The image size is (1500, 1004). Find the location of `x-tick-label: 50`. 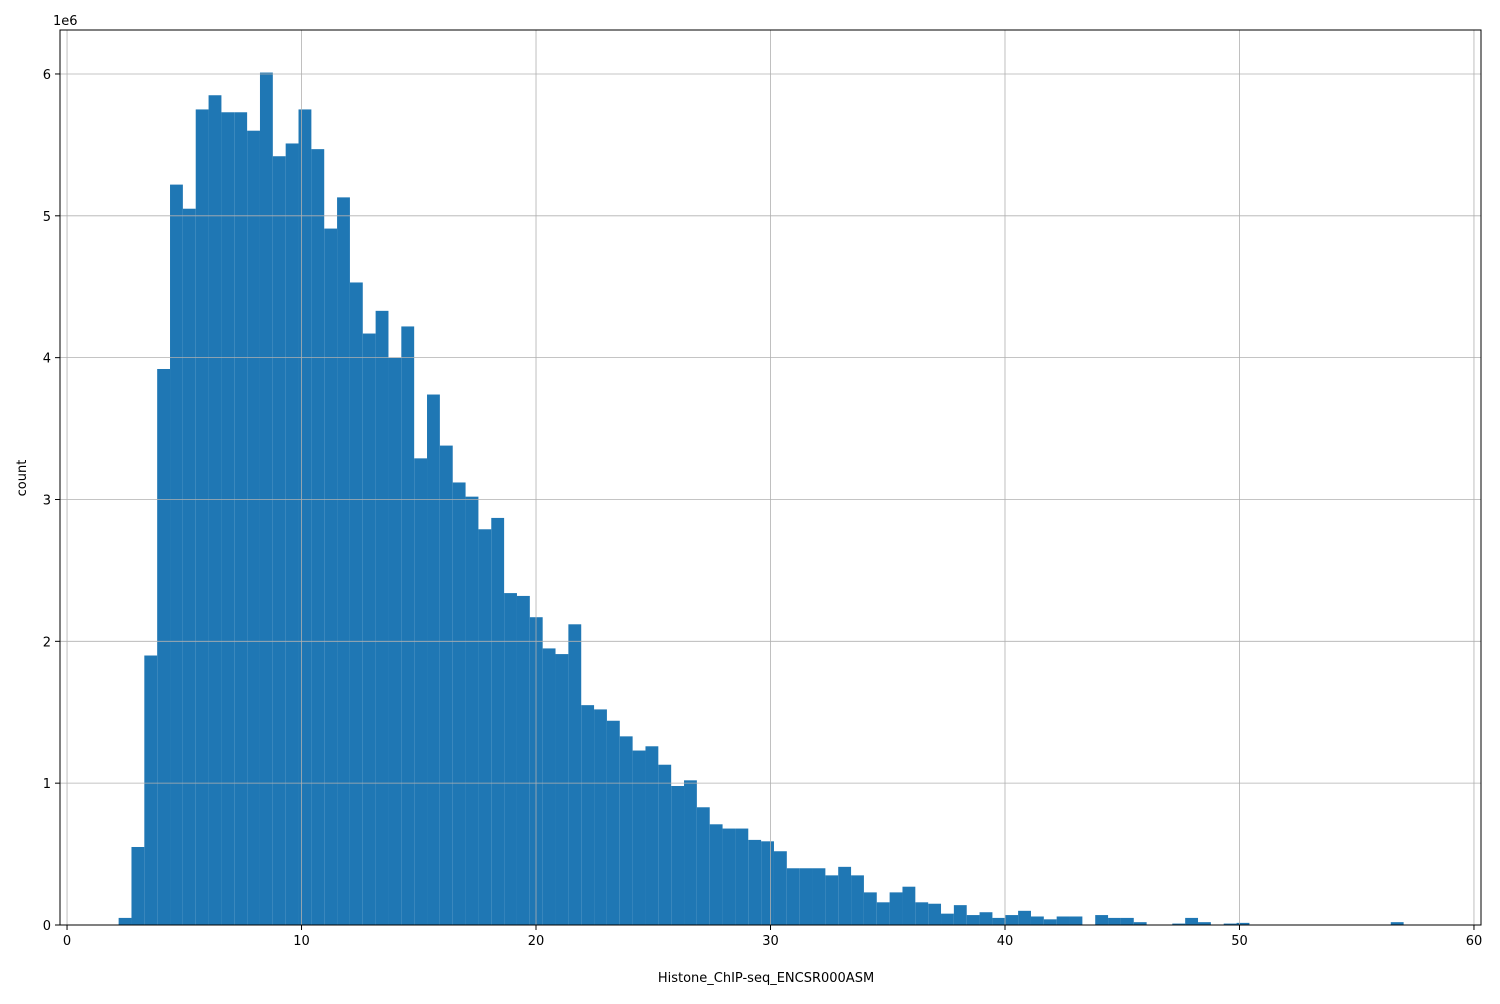

x-tick-label: 50 is located at coordinates (1239, 941).